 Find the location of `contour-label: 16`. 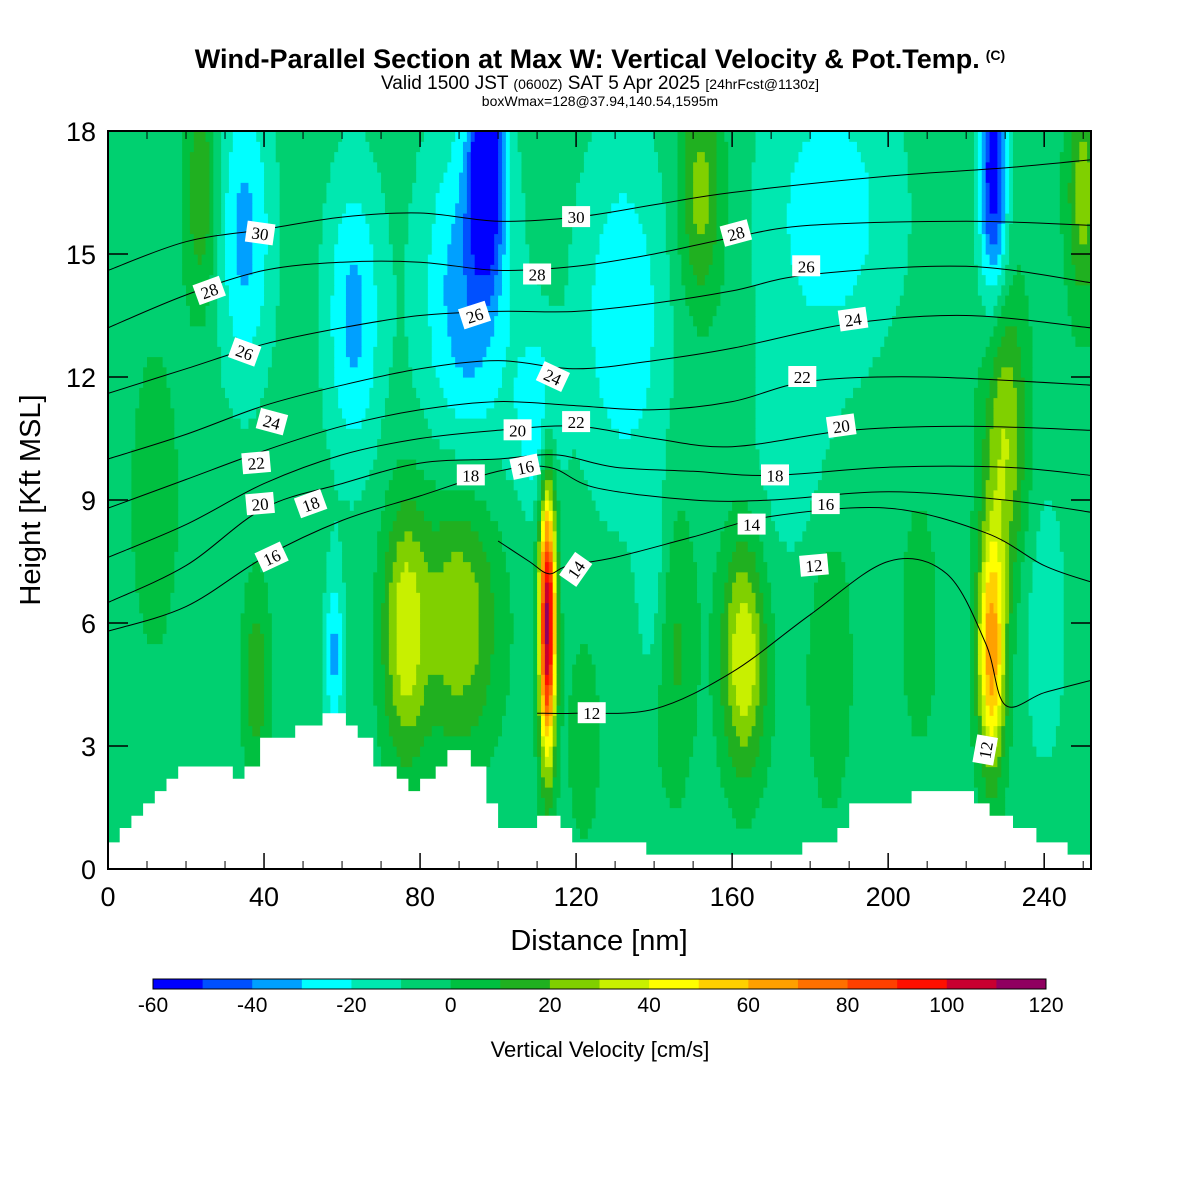

contour-label: 16 is located at coordinates (525, 466).